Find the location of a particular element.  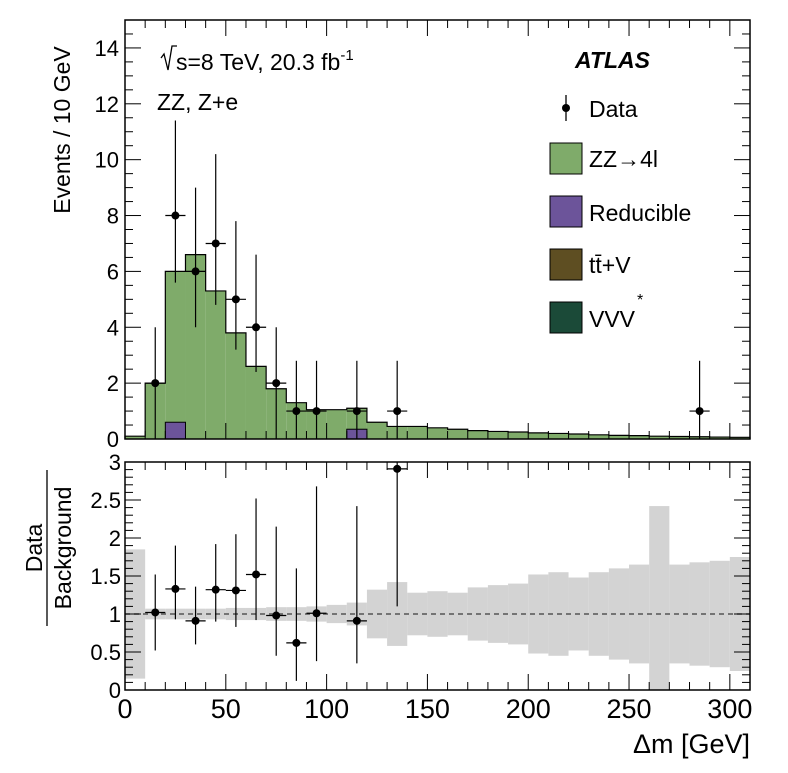

ratio-y-axis-label: Data Background is located at coordinates (48, 548).